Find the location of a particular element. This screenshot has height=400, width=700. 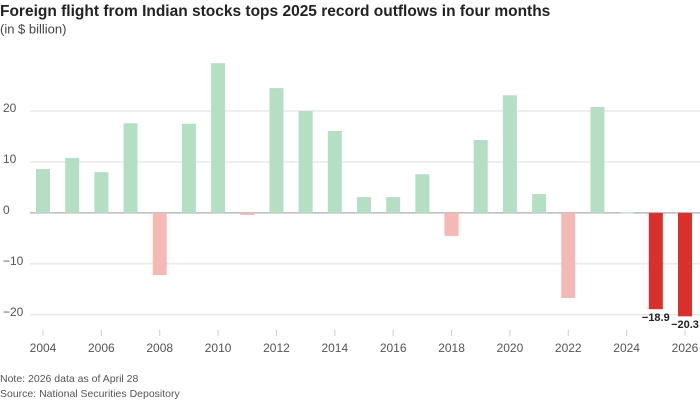

x-tick-label: 2016 is located at coordinates (393, 348).